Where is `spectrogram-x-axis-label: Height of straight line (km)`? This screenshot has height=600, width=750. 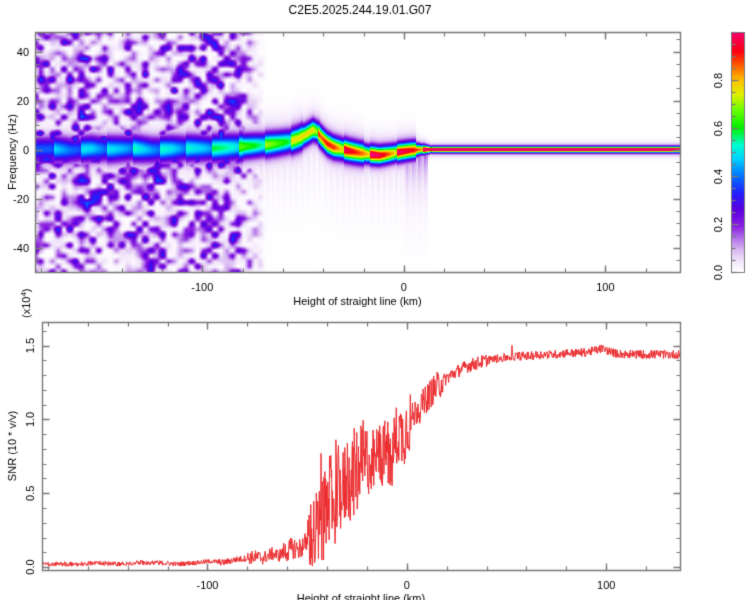
spectrogram-x-axis-label: Height of straight line (km) is located at coordinates (353, 295).